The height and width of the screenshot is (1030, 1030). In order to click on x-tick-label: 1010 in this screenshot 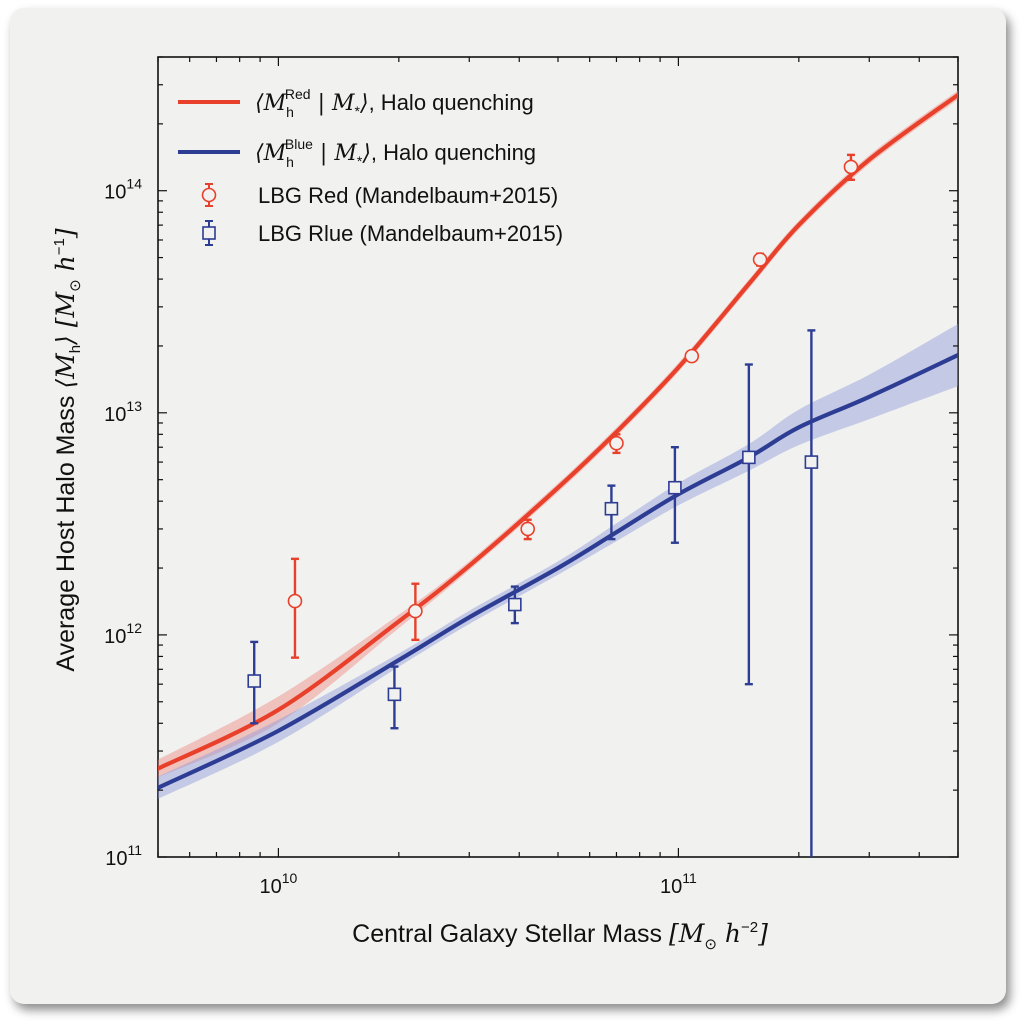, I will do `click(278, 884)`.